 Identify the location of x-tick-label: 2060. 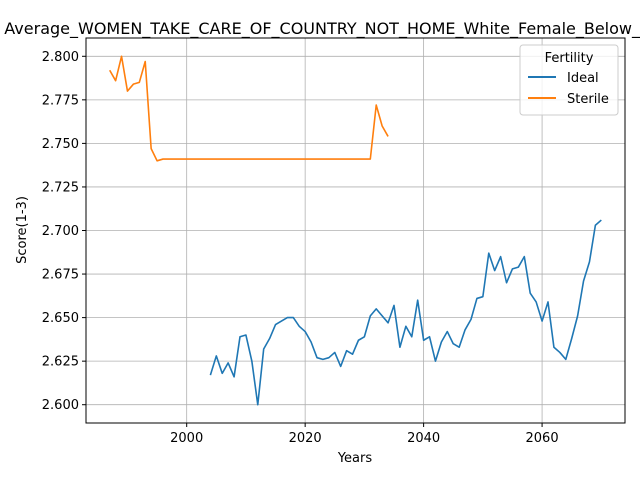
(542, 438).